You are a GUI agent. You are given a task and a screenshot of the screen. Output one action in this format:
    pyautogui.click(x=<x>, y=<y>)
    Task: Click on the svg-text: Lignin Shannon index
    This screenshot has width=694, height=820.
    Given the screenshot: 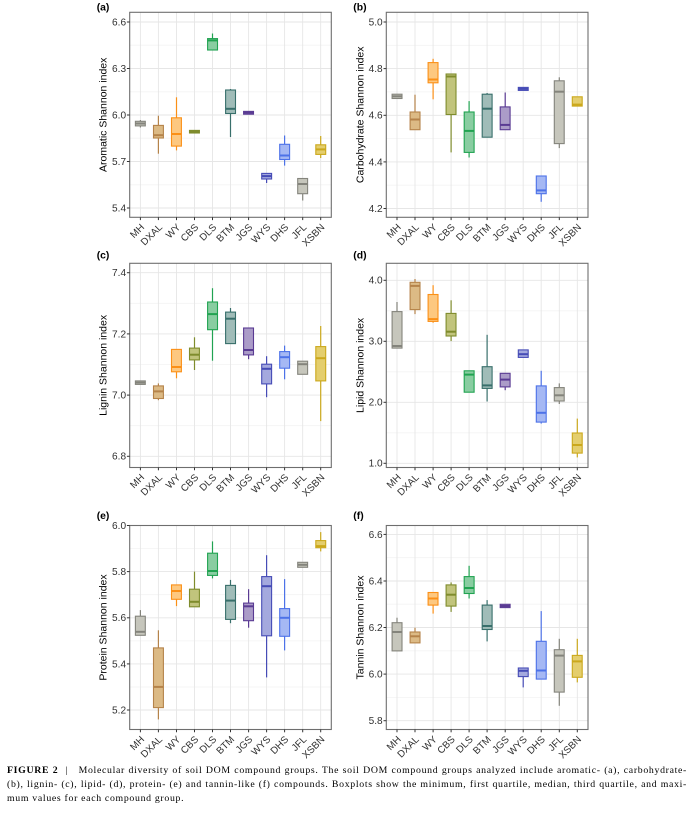 What is the action you would take?
    pyautogui.click(x=104, y=365)
    